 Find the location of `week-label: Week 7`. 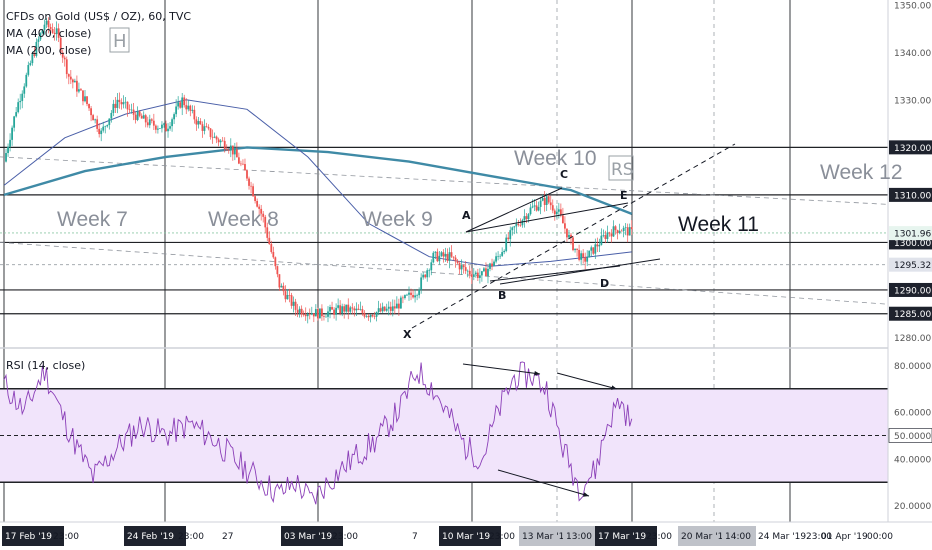

week-label: Week 7 is located at coordinates (92, 219).